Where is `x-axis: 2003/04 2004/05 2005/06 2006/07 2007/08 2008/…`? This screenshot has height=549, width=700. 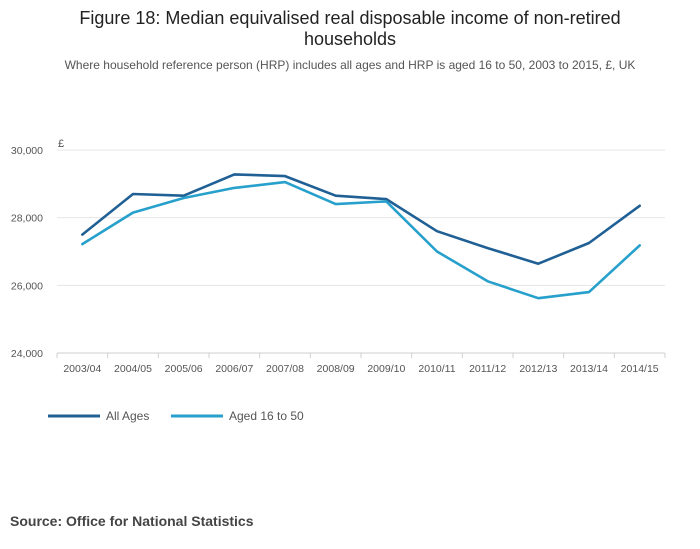 x-axis: 2003/04 2004/05 2005/06 2006/07 2007/08 2008/… is located at coordinates (361, 363).